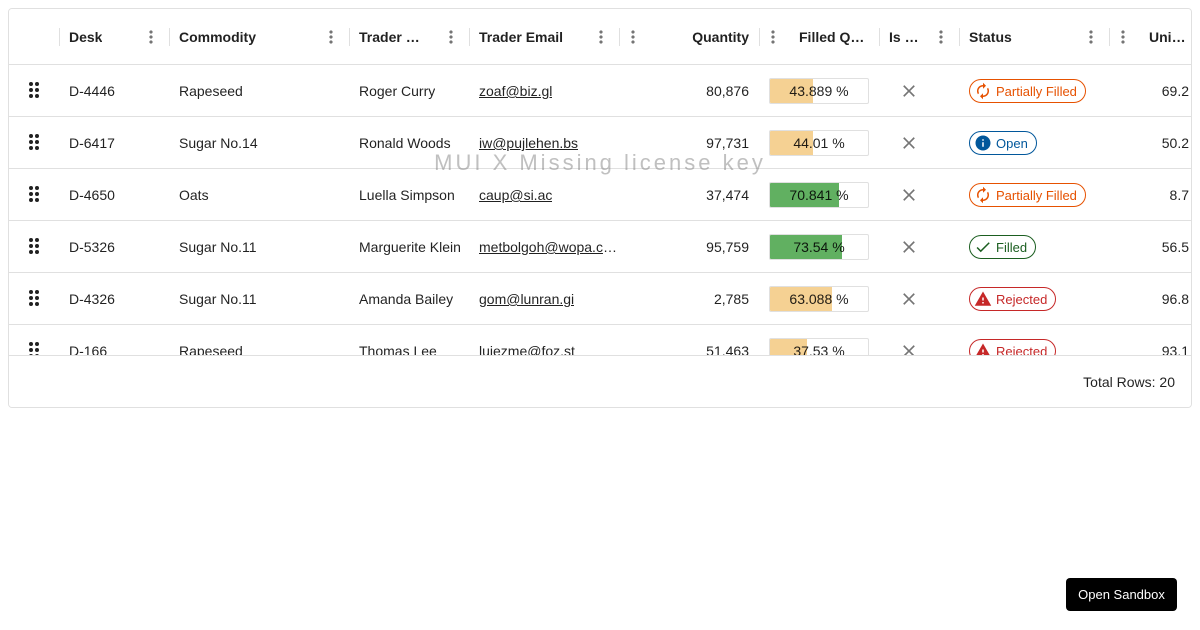 Image resolution: width=1200 pixels, height=630 pixels. I want to click on status-label: Rejected, so click(1022, 349).